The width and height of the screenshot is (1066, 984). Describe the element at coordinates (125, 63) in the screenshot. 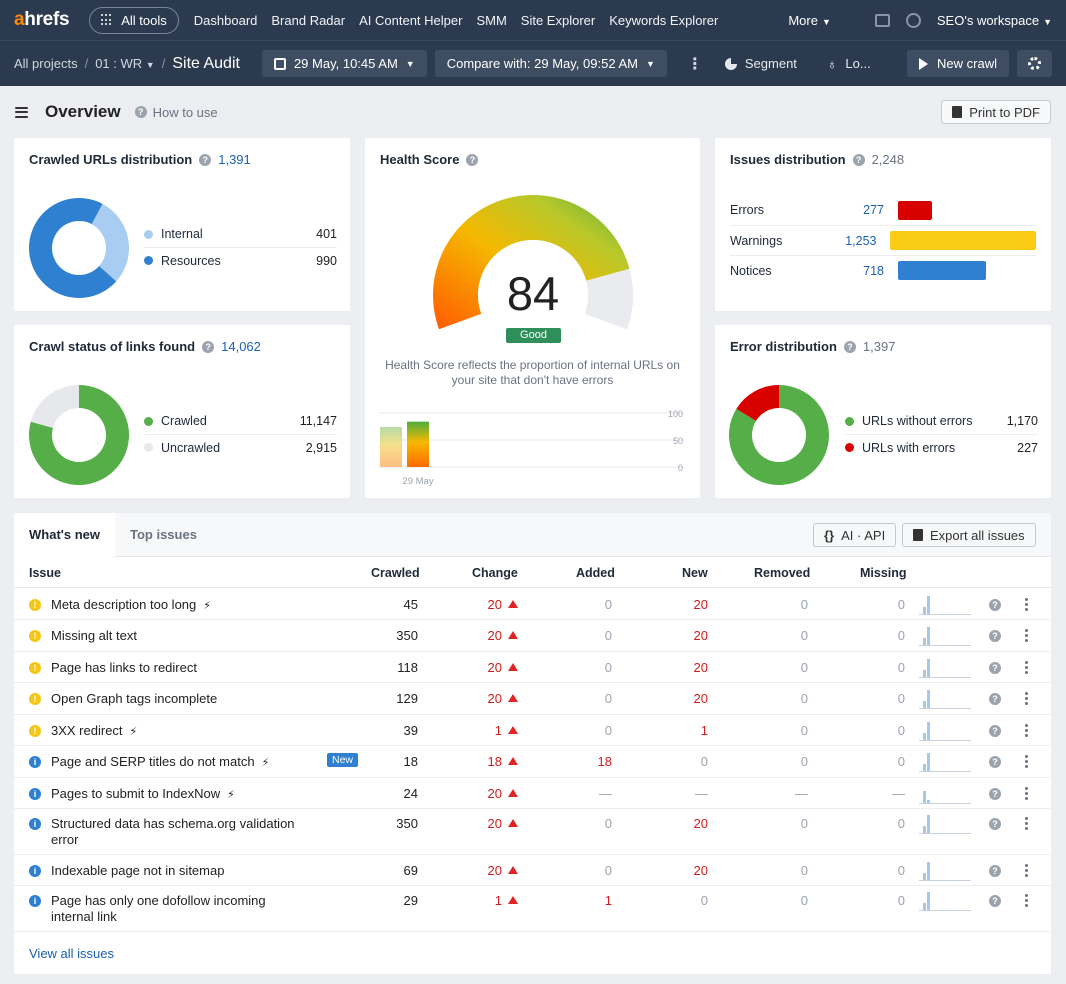

I see `breadcrumb-project: 01 : WR ▼` at that location.